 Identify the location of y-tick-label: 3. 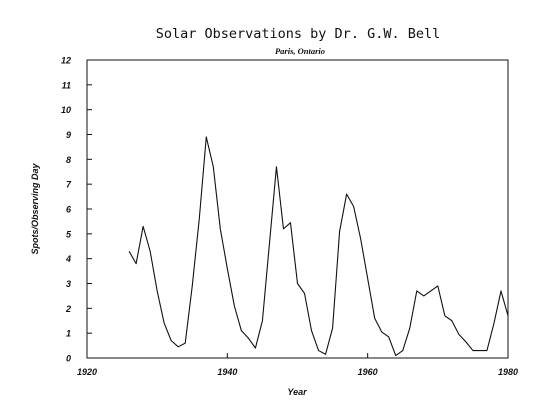
(68, 284).